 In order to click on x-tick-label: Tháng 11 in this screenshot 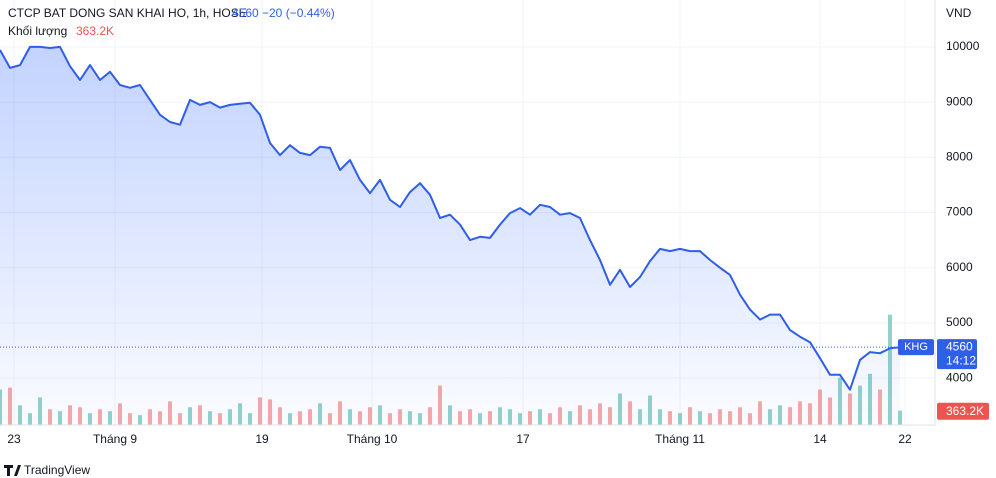, I will do `click(680, 439)`.